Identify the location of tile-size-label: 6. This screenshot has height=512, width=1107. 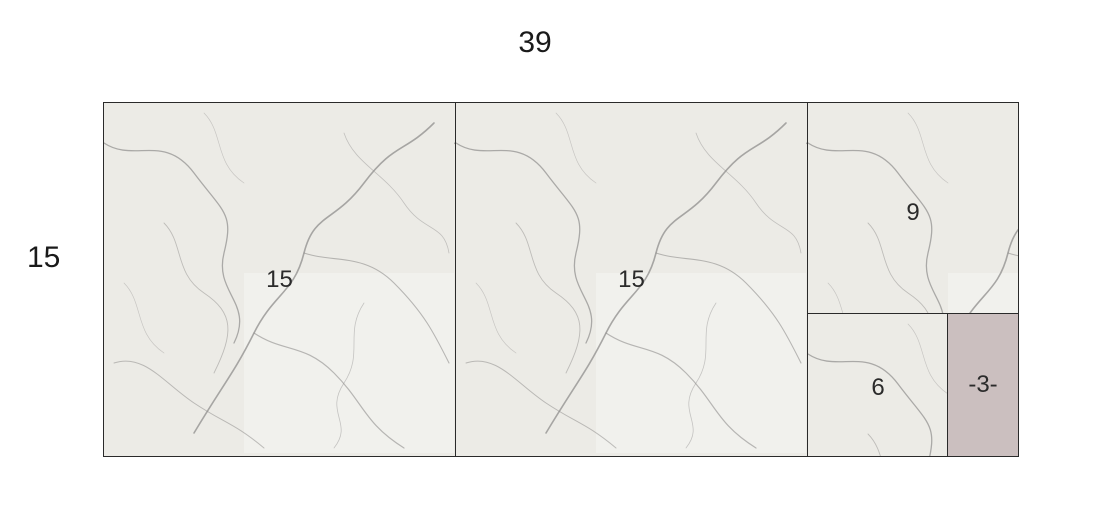
(878, 387).